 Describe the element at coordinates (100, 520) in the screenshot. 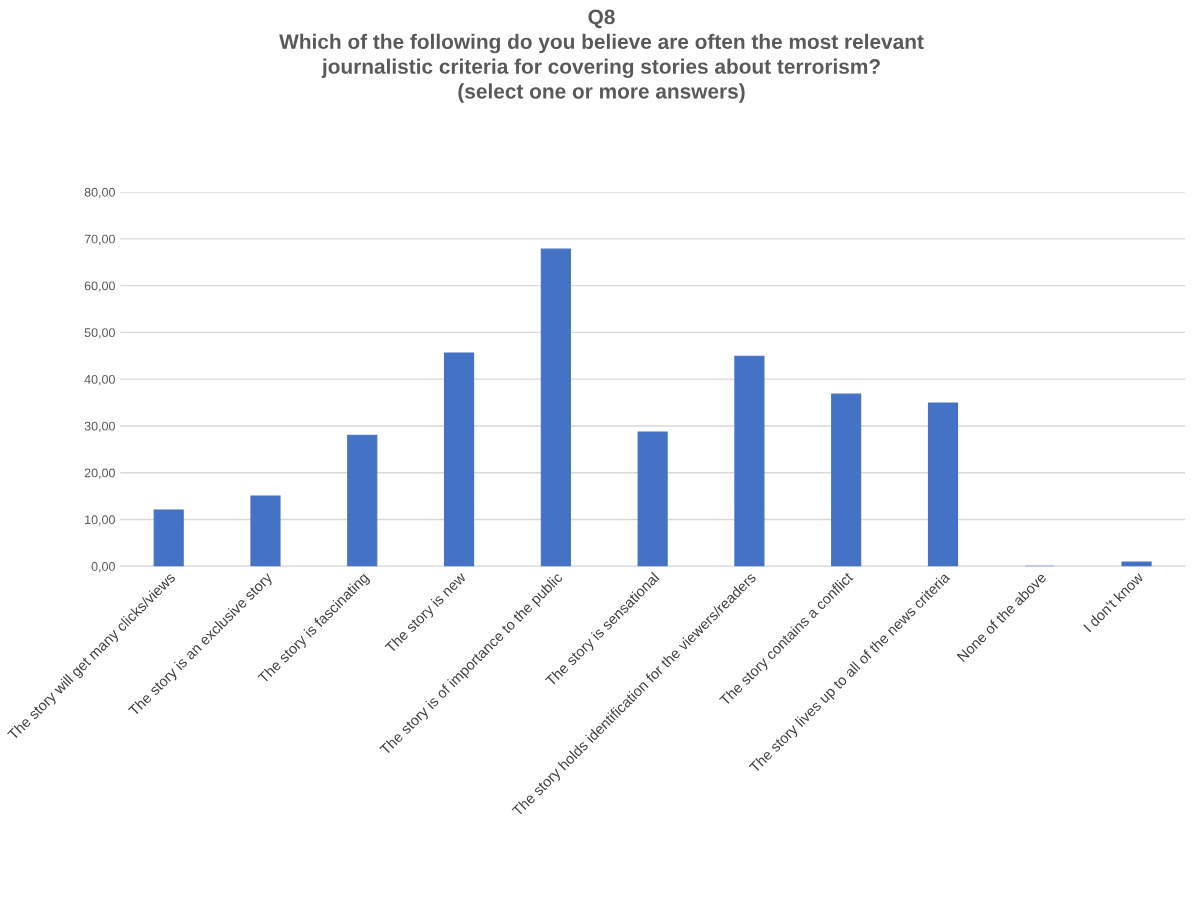

I see `y-tick-label: 10,00` at that location.